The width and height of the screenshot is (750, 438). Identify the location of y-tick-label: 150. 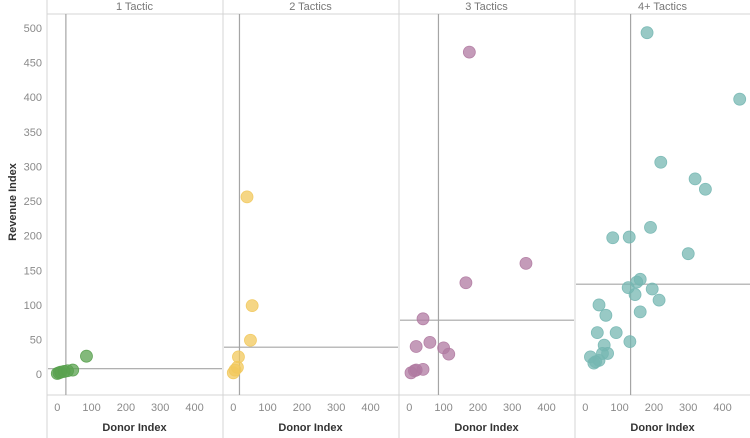
(33, 271).